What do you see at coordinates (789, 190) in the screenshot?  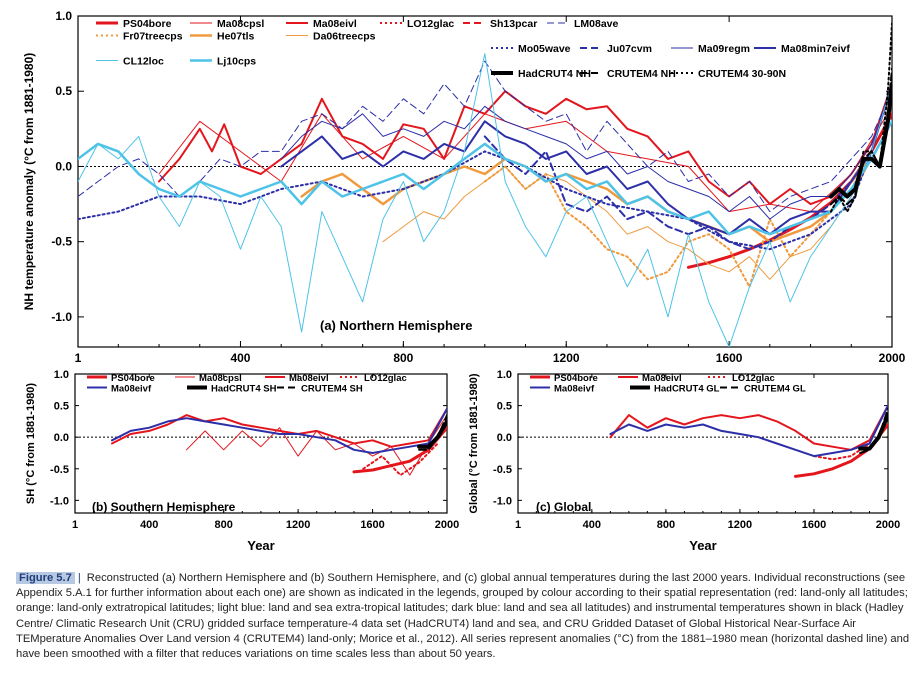 I see `series-line-ps04bore` at bounding box center [789, 190].